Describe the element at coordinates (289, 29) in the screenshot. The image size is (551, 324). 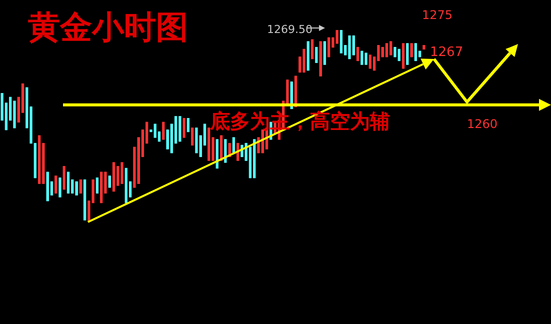
I see `annotation: 1269.50` at that location.